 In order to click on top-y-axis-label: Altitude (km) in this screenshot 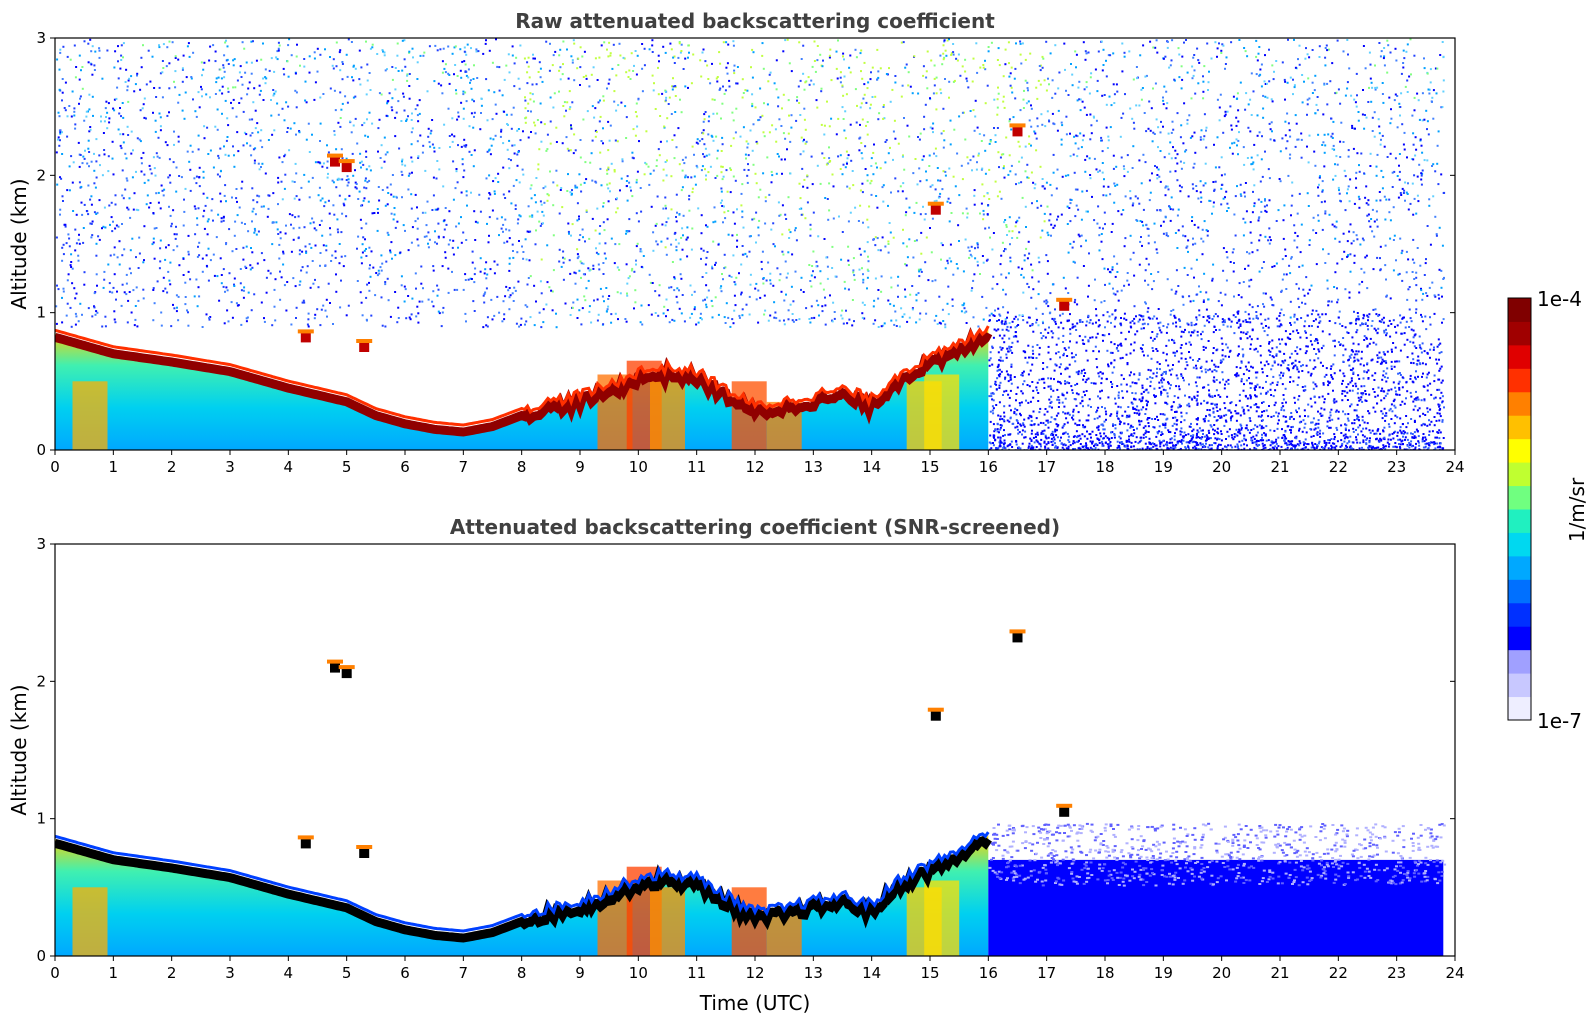, I will do `click(19, 243)`.